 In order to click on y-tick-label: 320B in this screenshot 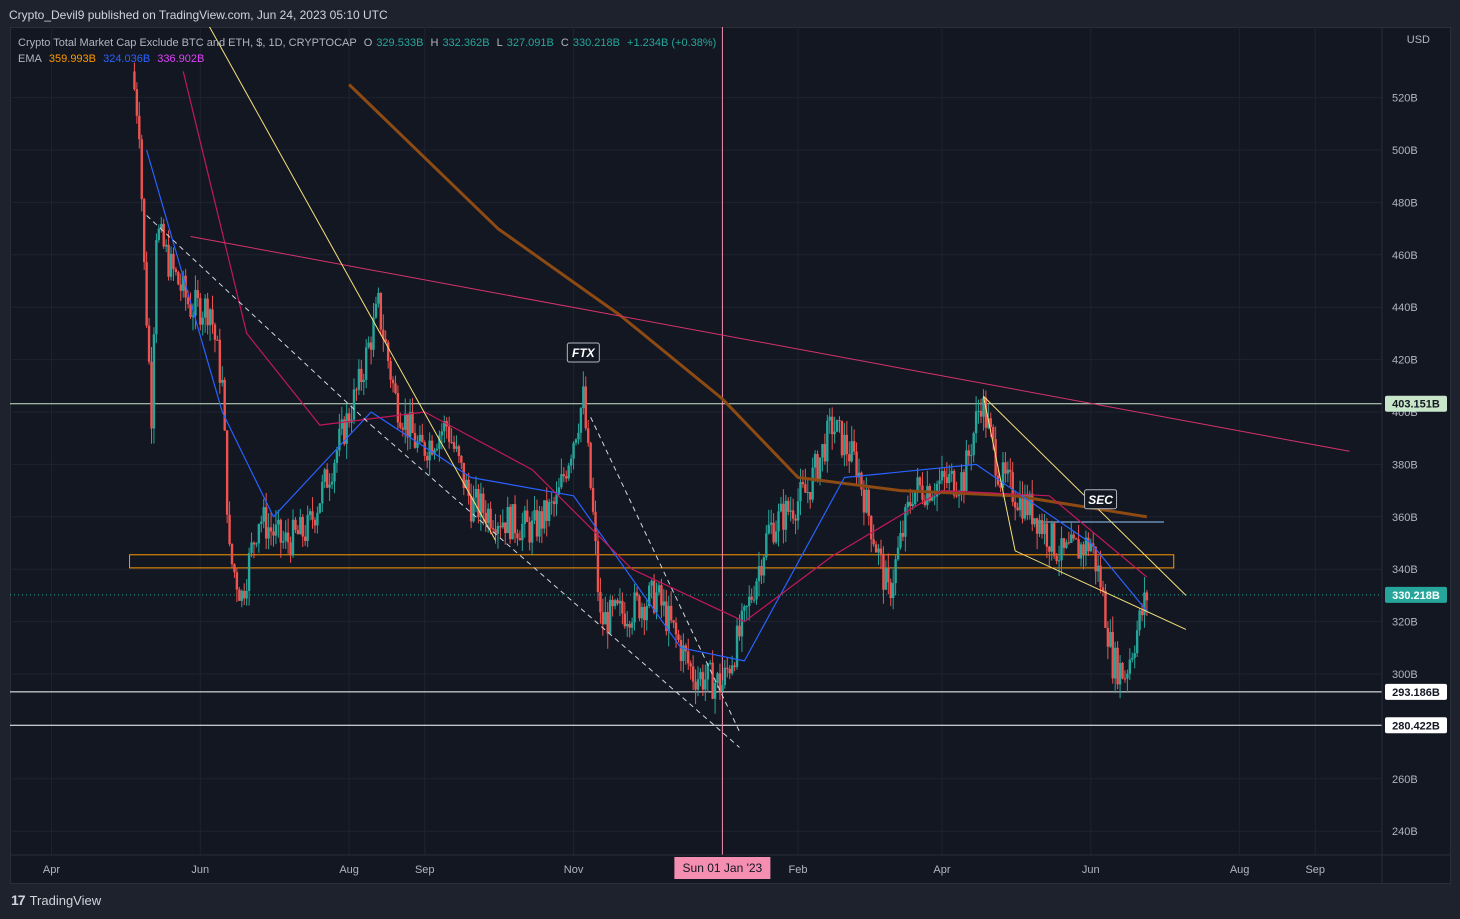, I will do `click(1405, 623)`.